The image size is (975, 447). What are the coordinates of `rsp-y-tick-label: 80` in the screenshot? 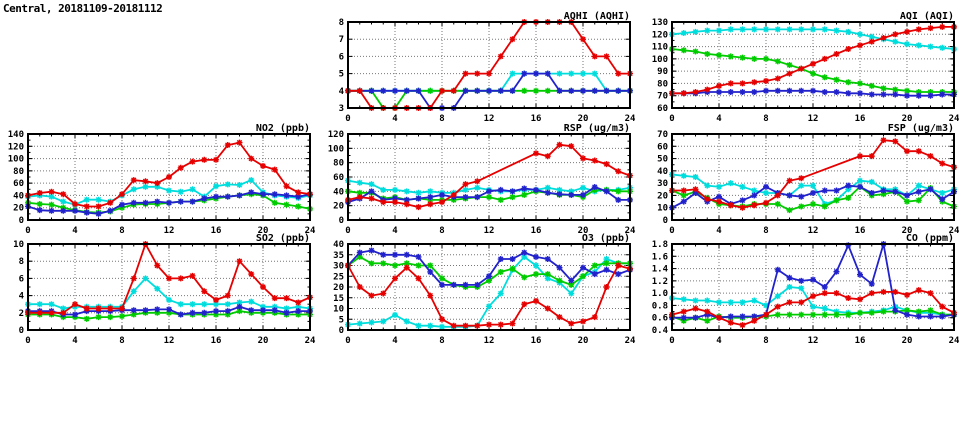 It's located at (338, 164).